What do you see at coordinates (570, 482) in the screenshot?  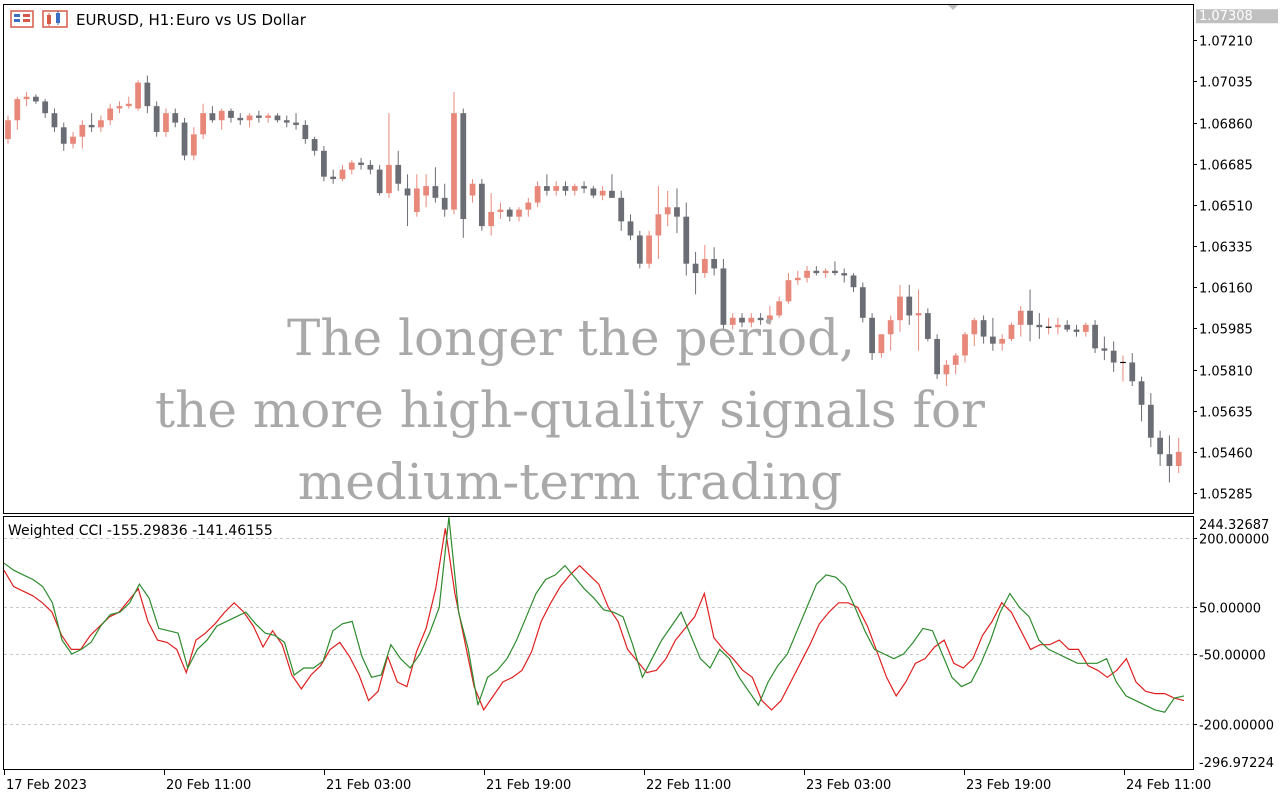 I see `overlay-line-3: medium-term trading` at bounding box center [570, 482].